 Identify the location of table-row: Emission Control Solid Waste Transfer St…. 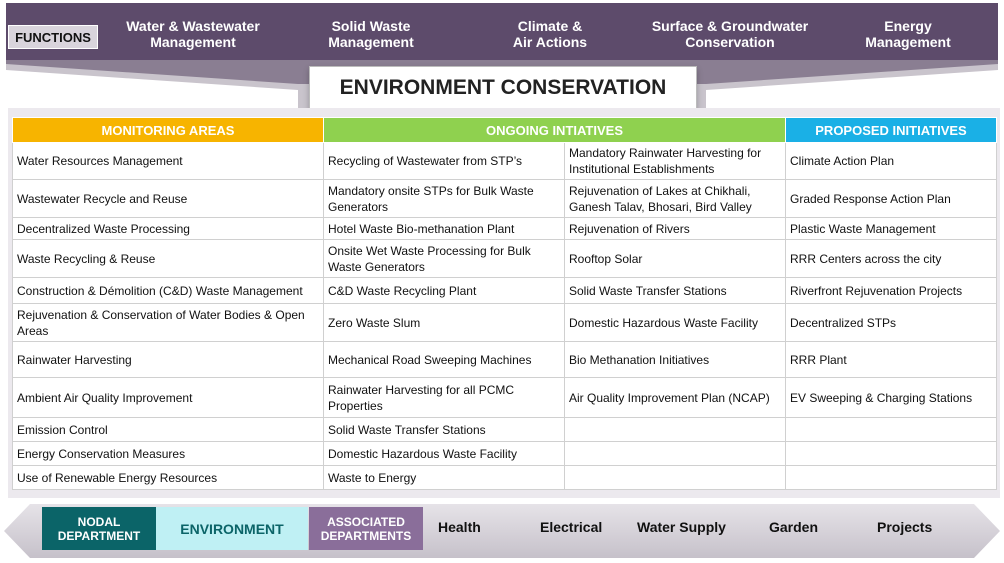
(504, 429).